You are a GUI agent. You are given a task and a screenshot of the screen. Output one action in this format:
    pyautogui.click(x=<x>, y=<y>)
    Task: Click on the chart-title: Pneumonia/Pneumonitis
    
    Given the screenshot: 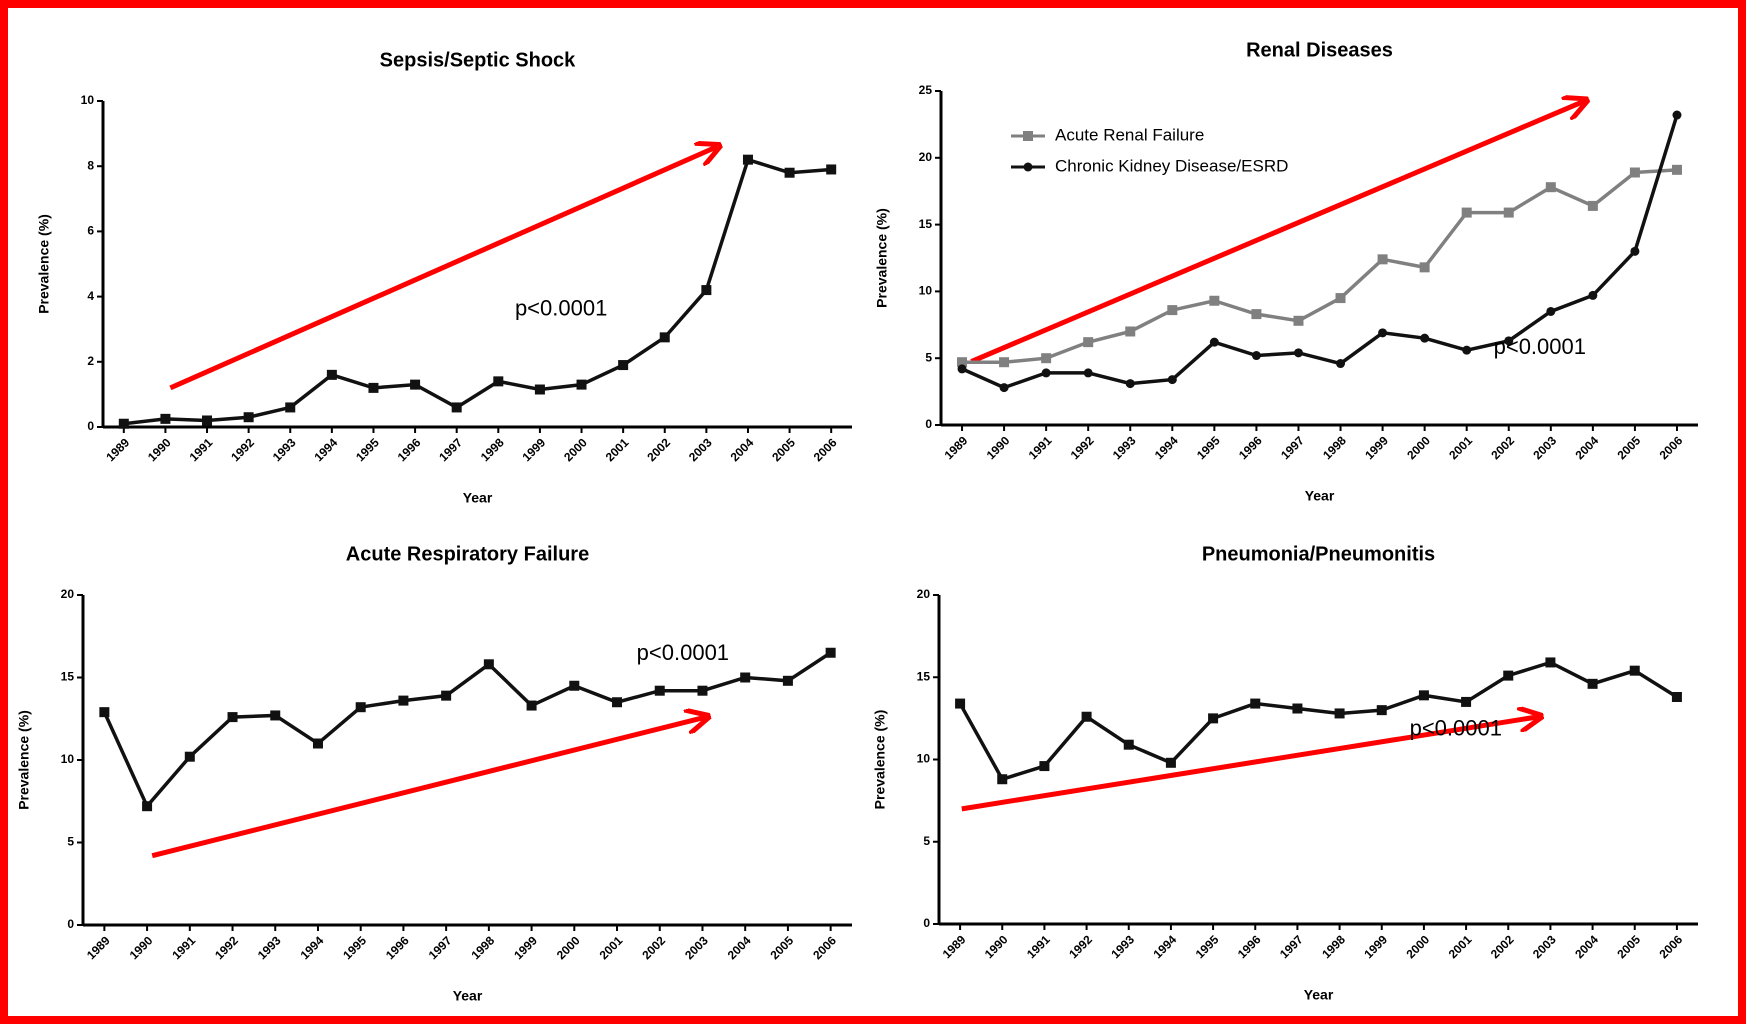 What is the action you would take?
    pyautogui.click(x=1318, y=554)
    